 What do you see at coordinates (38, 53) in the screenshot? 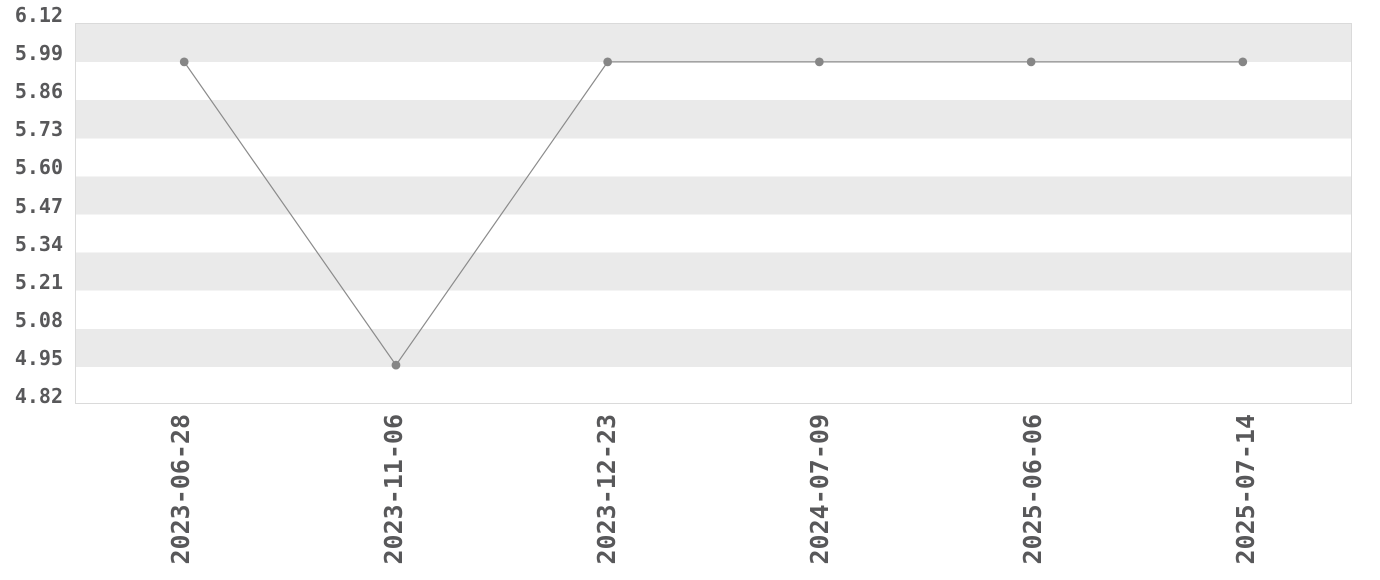
I see `y-tick-label: 5.99` at bounding box center [38, 53].